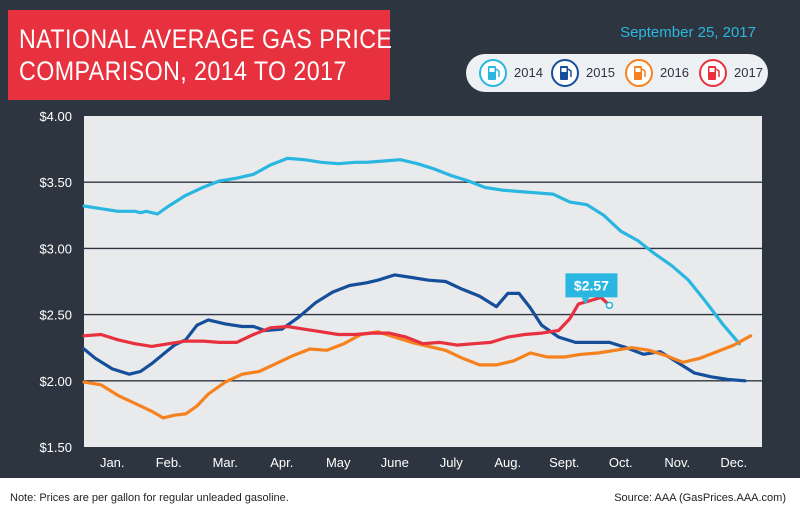 The height and width of the screenshot is (520, 800). Describe the element at coordinates (55, 315) in the screenshot. I see `y-tick-label: $2.50` at that location.